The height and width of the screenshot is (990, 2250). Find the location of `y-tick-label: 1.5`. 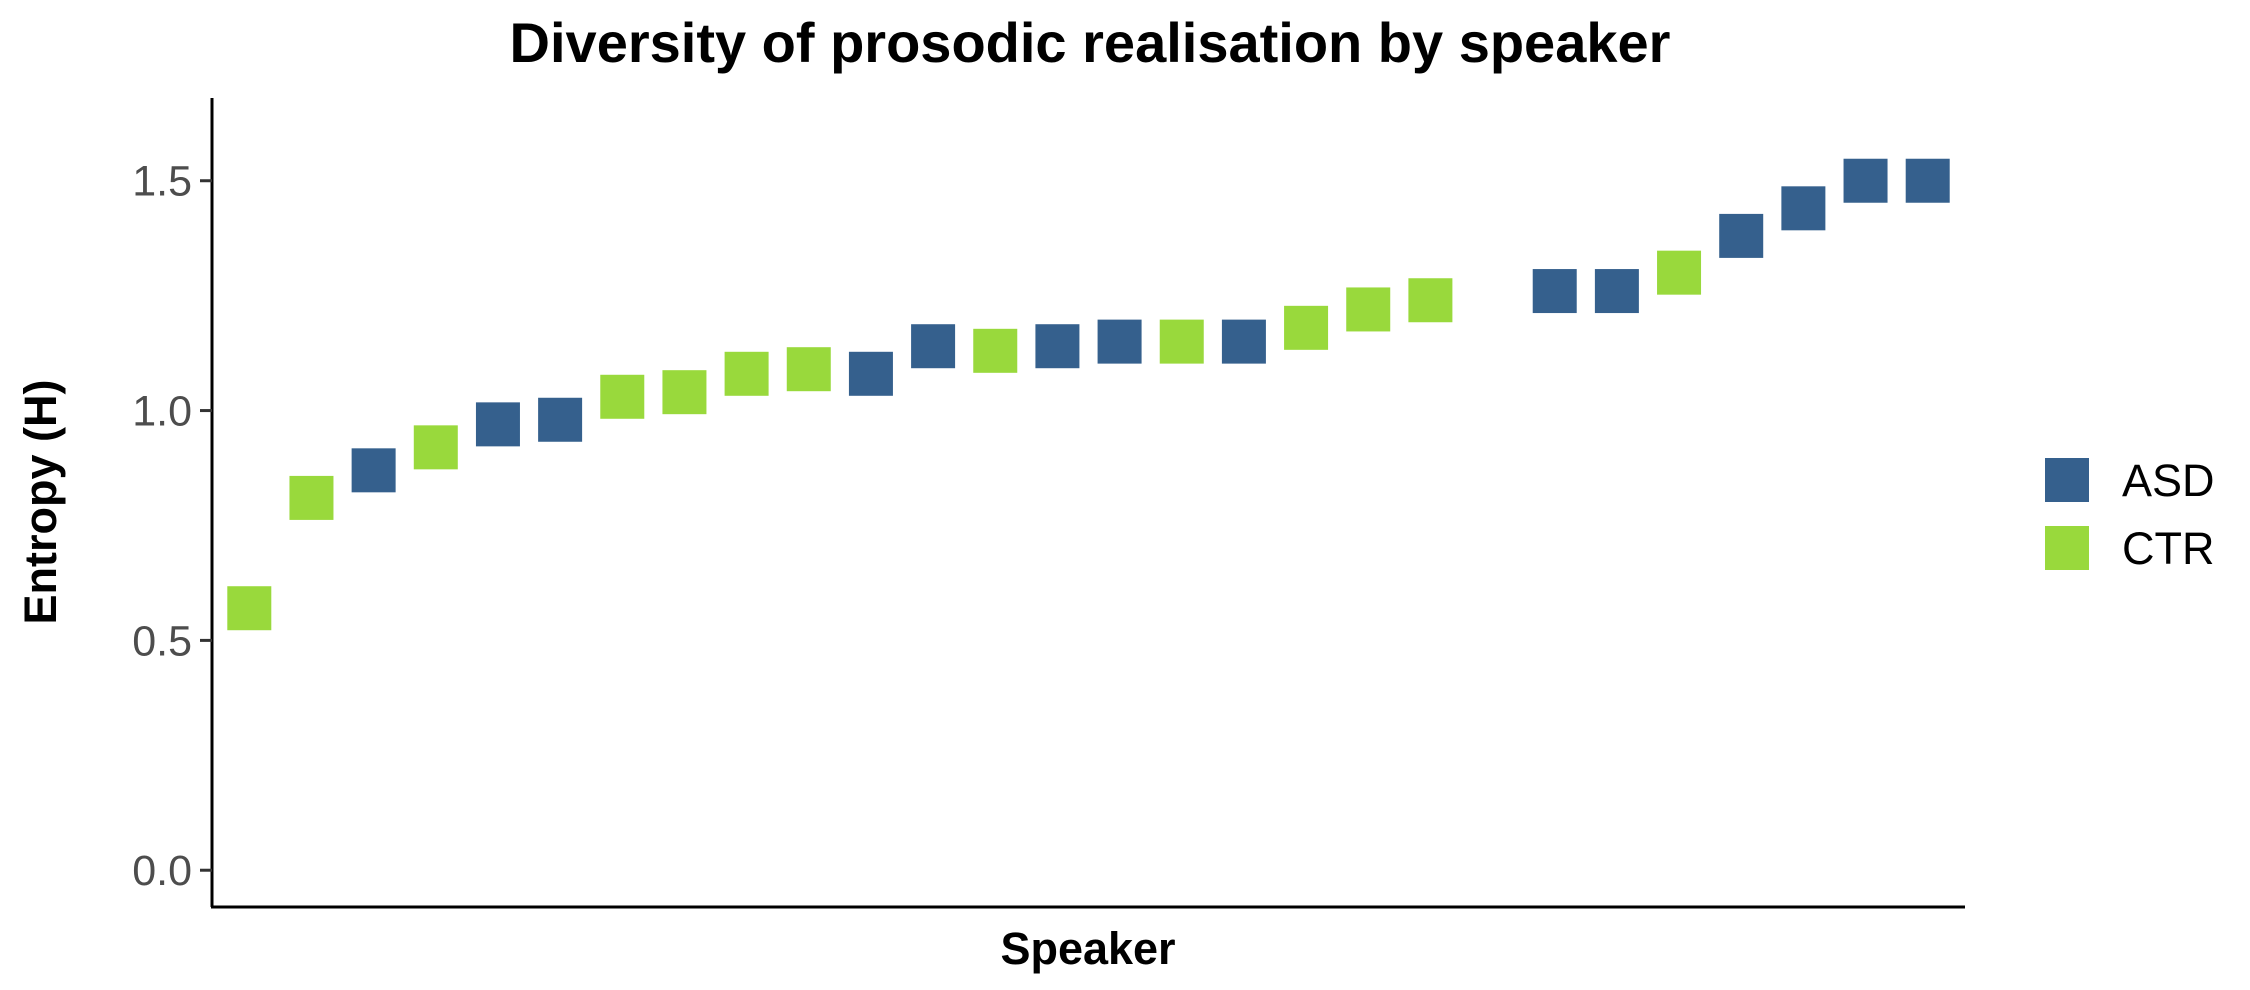

y-tick-label: 1.5 is located at coordinates (162, 182).